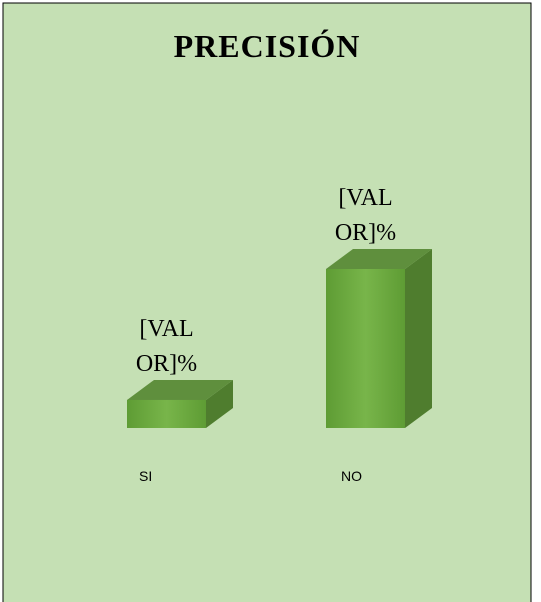 Image resolution: width=541 pixels, height=602 pixels. Describe the element at coordinates (146, 476) in the screenshot. I see `x-tick-label: SI` at that location.